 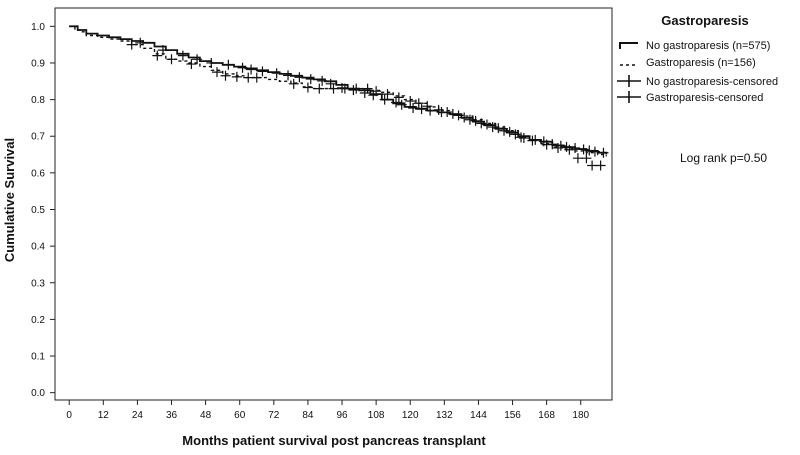 I want to click on x-tick-label: 84, so click(x=308, y=415).